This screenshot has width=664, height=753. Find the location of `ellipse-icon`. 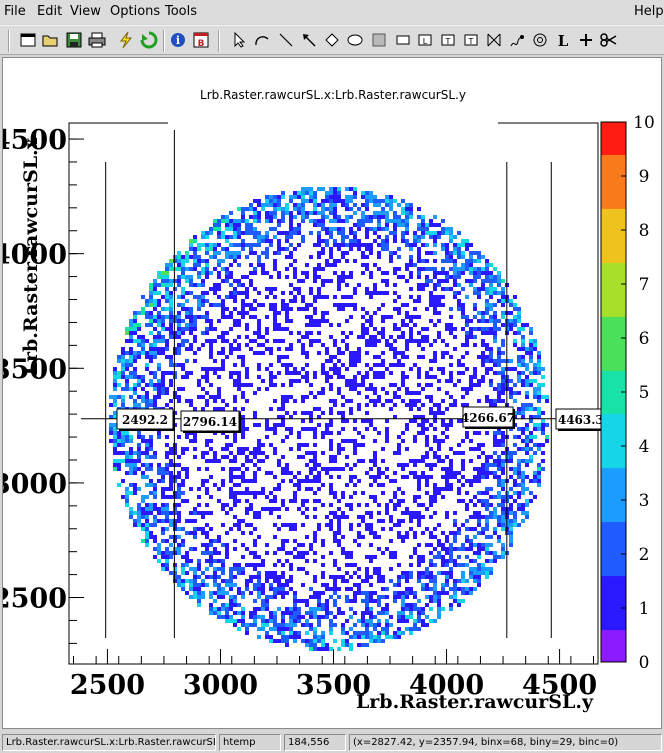

ellipse-icon is located at coordinates (355, 40).